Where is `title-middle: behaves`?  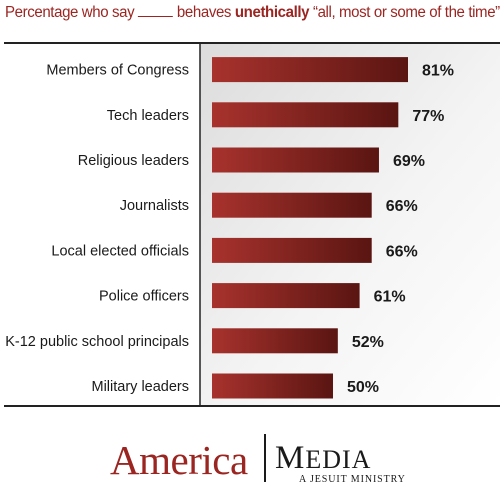
title-middle: behaves is located at coordinates (204, 12).